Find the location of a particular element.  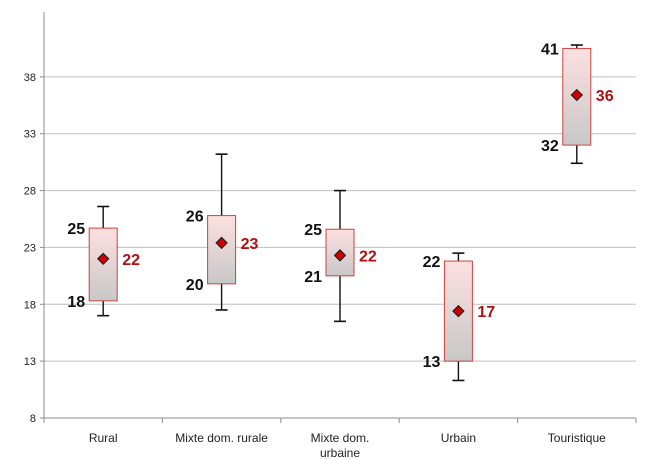

q1-label: 21 is located at coordinates (313, 277).